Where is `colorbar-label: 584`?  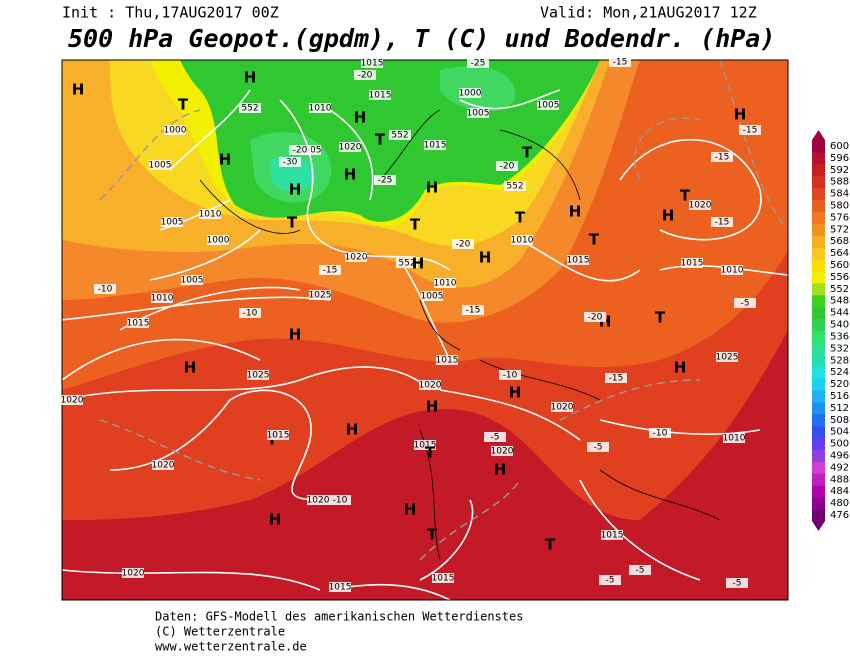
colorbar-label: 584 is located at coordinates (839, 194).